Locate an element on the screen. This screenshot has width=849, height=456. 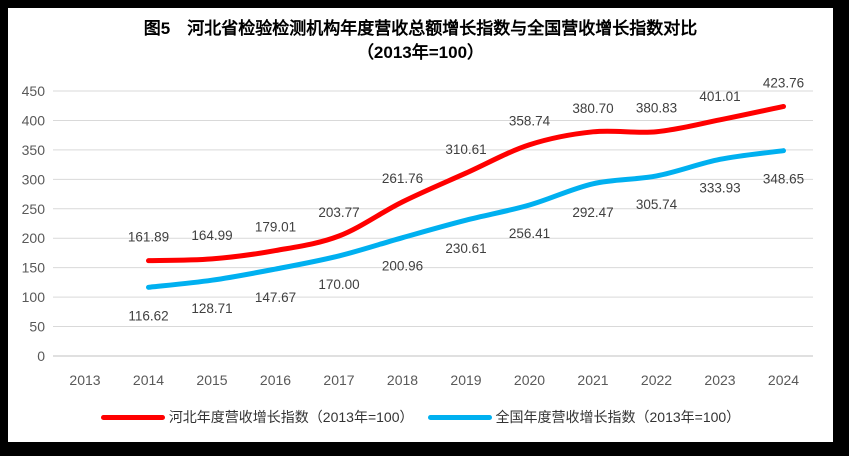
y-tick-label: 450 is located at coordinates (34, 91).